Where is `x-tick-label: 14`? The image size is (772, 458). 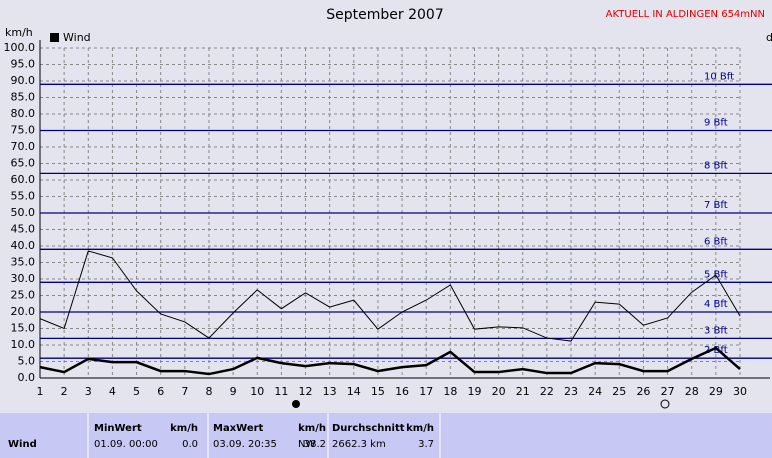
x-tick-label: 14 is located at coordinates (354, 391).